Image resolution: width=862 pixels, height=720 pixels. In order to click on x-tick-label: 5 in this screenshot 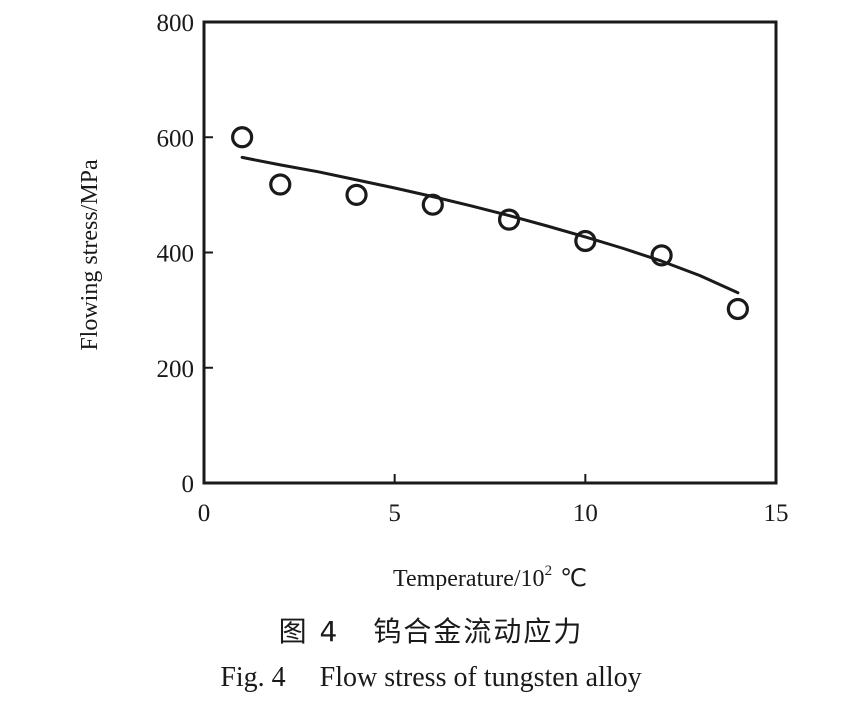, I will do `click(394, 513)`.